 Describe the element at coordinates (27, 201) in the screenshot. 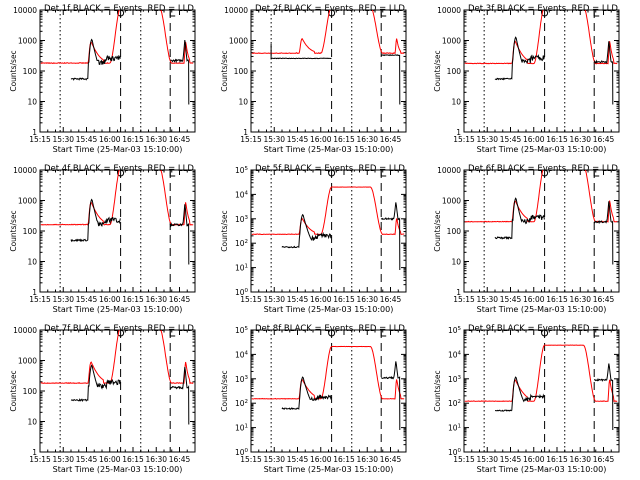

I see `y-tick-label: 1000` at that location.